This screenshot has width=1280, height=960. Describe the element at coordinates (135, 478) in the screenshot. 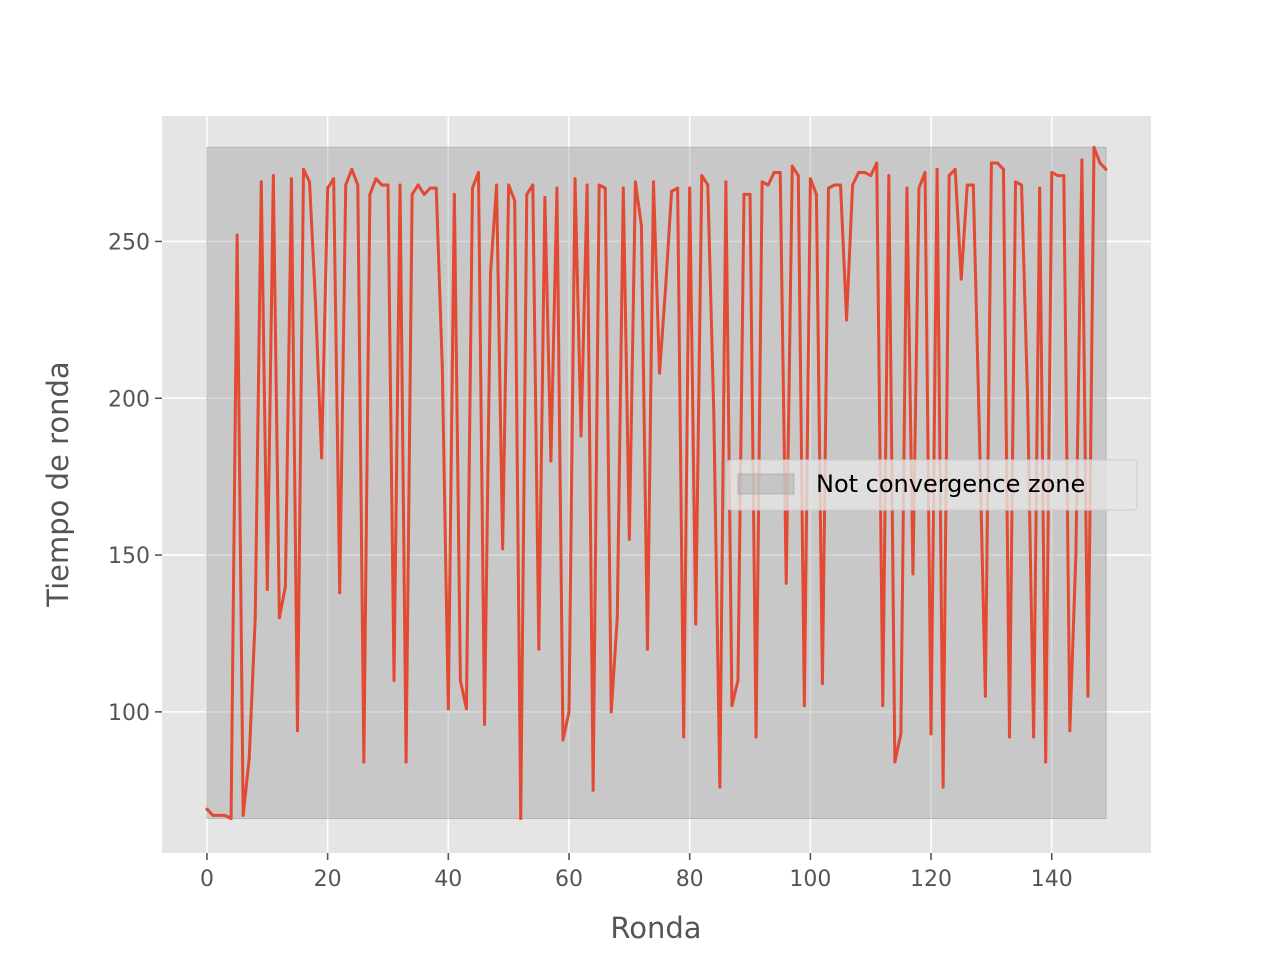

I see `y-axis-ticks: 100 150 200 250` at that location.